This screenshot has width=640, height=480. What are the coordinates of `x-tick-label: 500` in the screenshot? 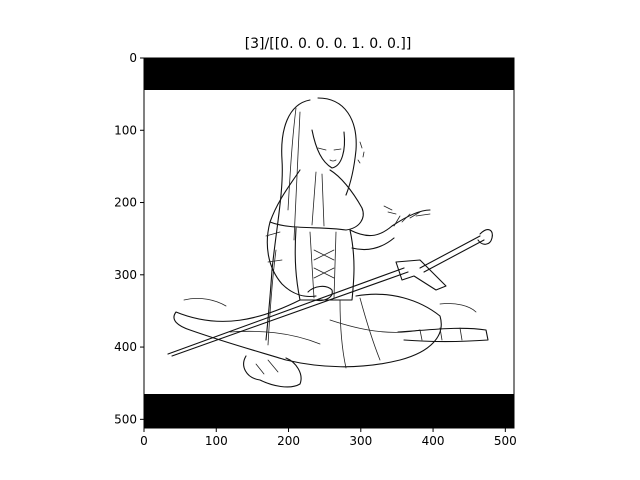 It's located at (505, 441).